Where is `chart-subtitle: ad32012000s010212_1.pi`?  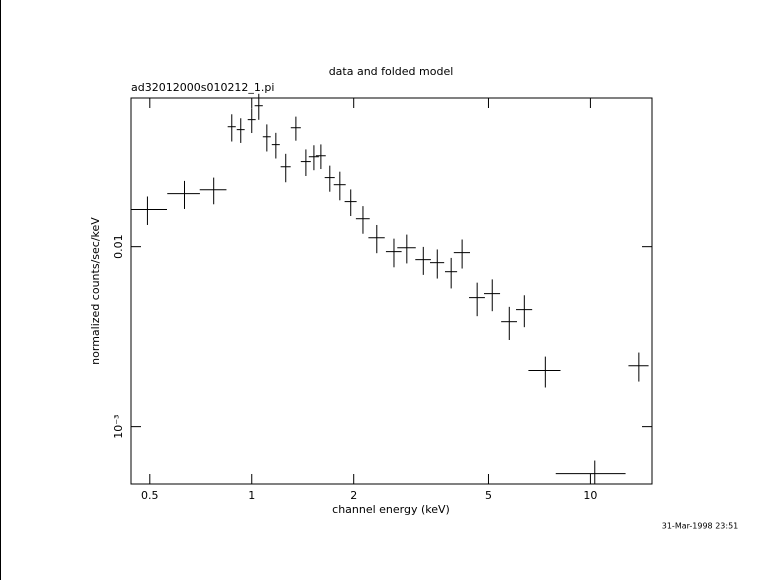
chart-subtitle: ad32012000s010212_1.pi is located at coordinates (202, 87).